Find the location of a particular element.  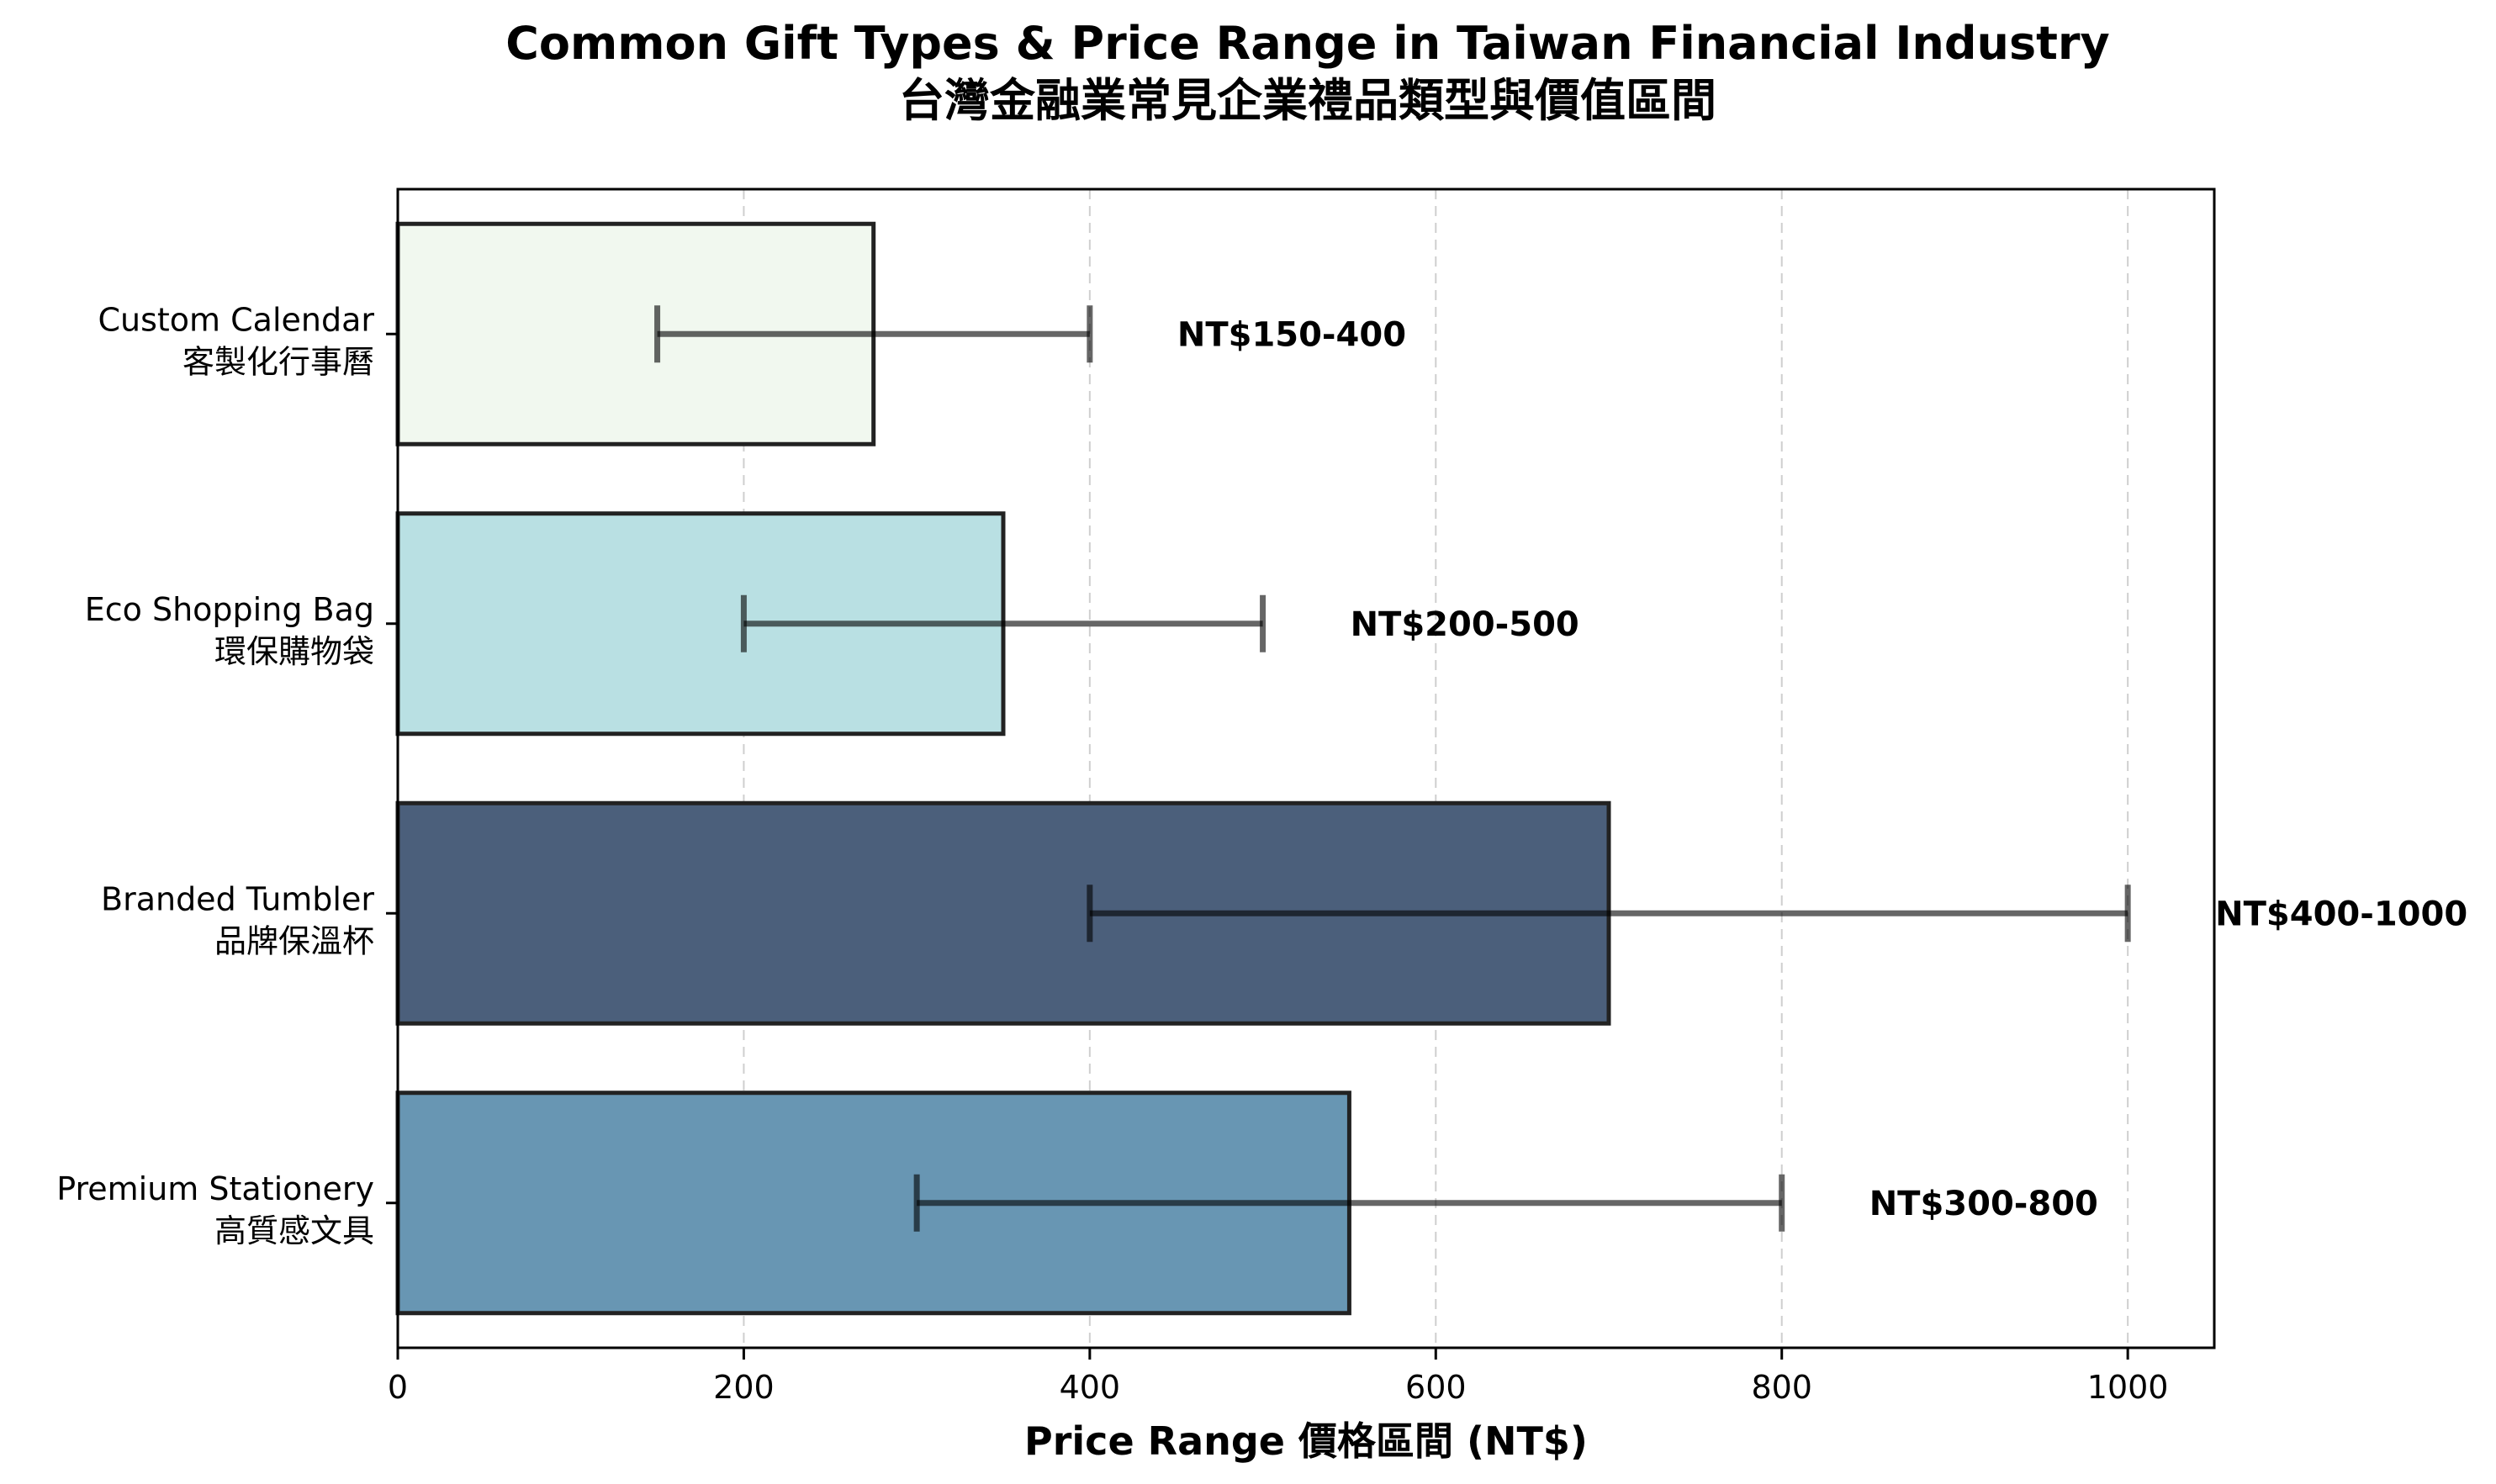

y-tick-label-en: Premium Stationery is located at coordinates (215, 1188).